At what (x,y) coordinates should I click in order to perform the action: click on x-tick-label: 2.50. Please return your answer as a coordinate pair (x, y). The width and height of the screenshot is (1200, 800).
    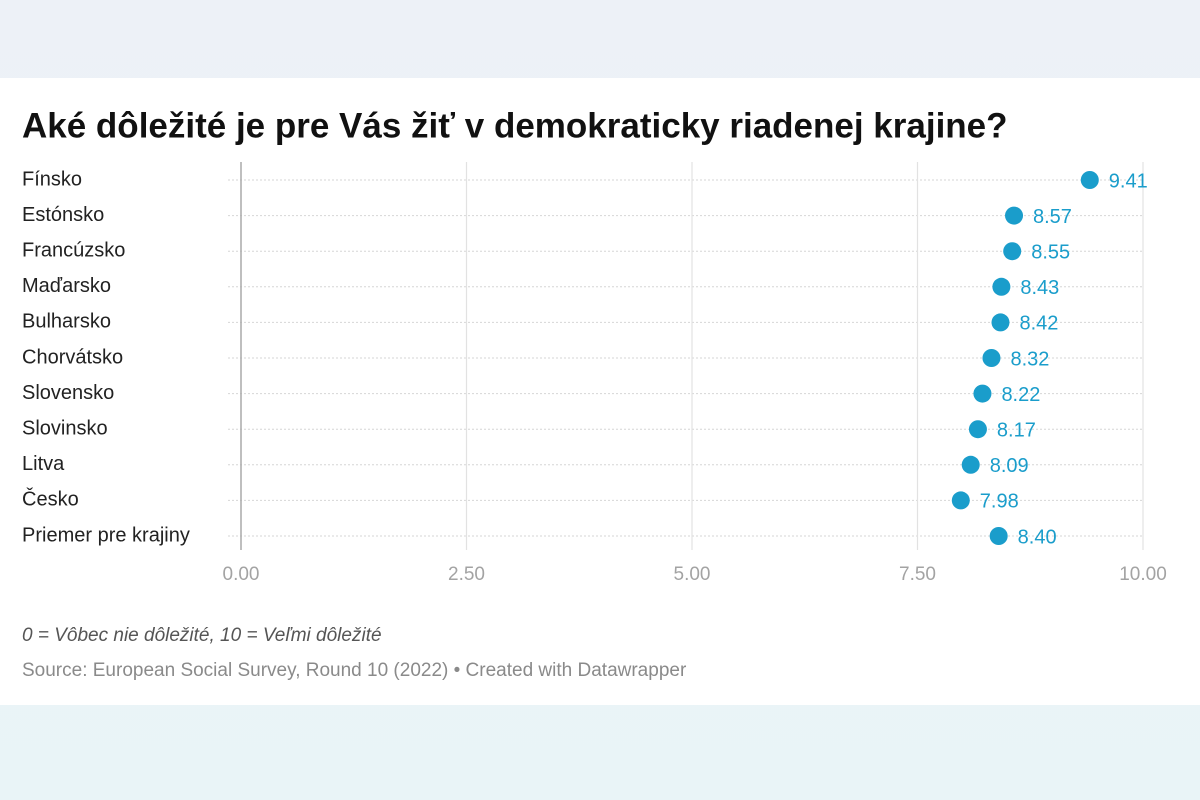
    Looking at the image, I should click on (466, 574).